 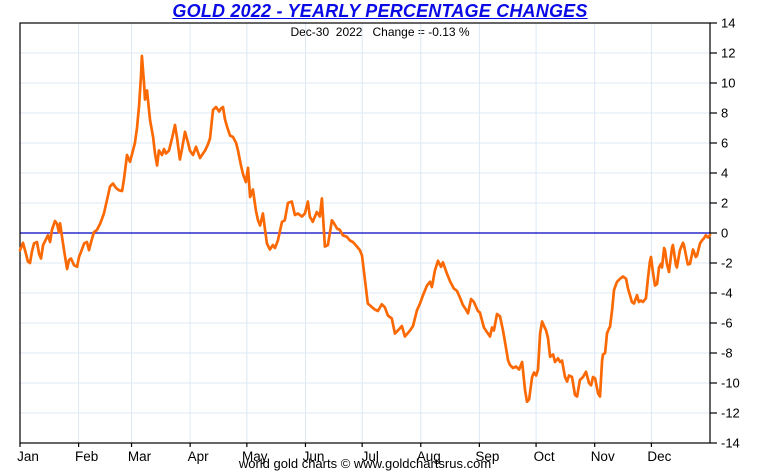 I want to click on svg-text: -14, so click(x=730, y=443).